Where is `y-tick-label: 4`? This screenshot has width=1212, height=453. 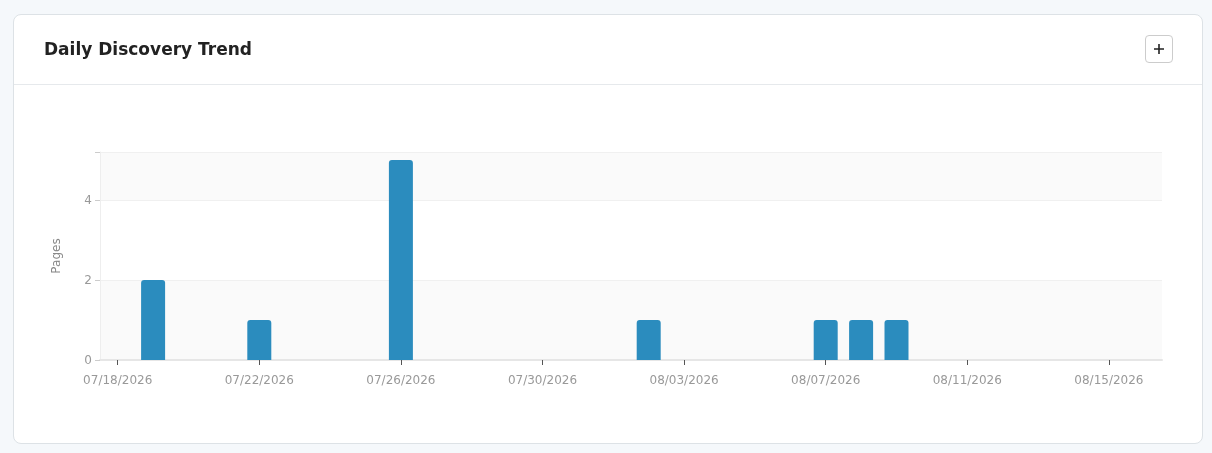 y-tick-label: 4 is located at coordinates (88, 200).